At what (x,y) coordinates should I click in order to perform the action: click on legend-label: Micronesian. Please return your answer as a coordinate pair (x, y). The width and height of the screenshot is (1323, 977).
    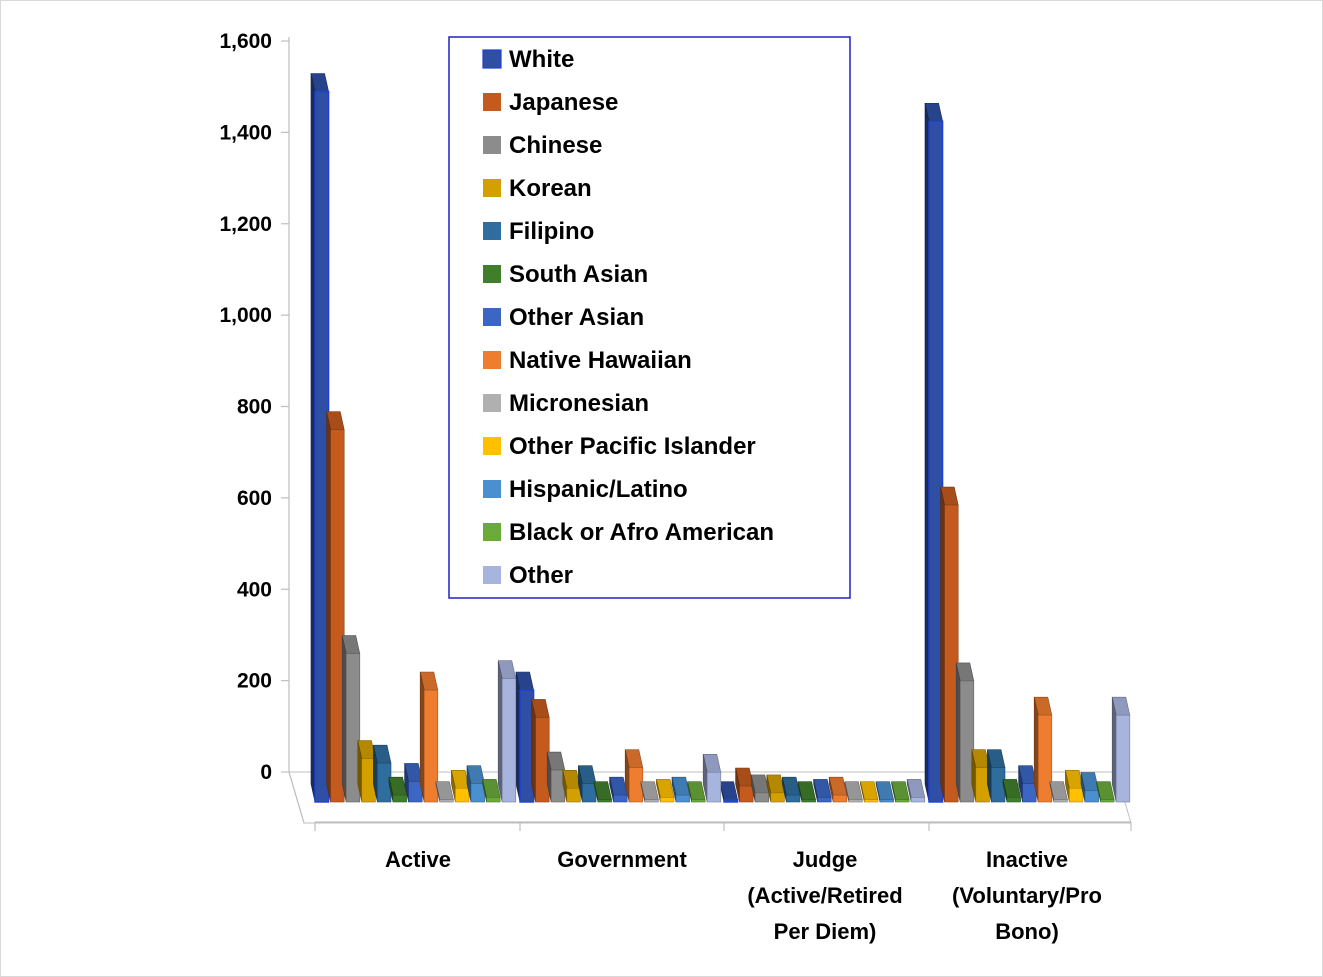
    Looking at the image, I should click on (579, 403).